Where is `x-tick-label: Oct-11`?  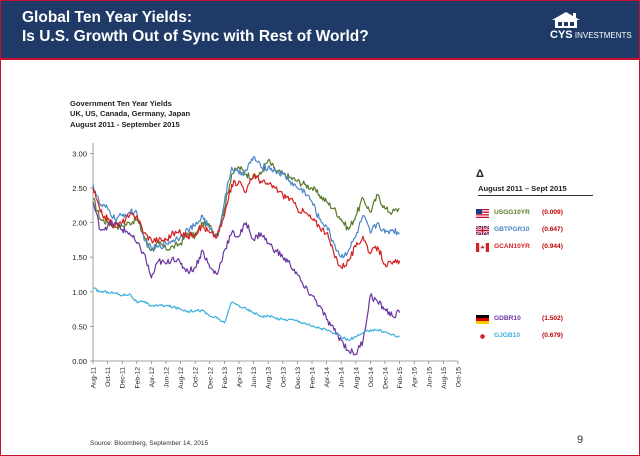
x-tick-label: Oct-11 is located at coordinates (108, 377).